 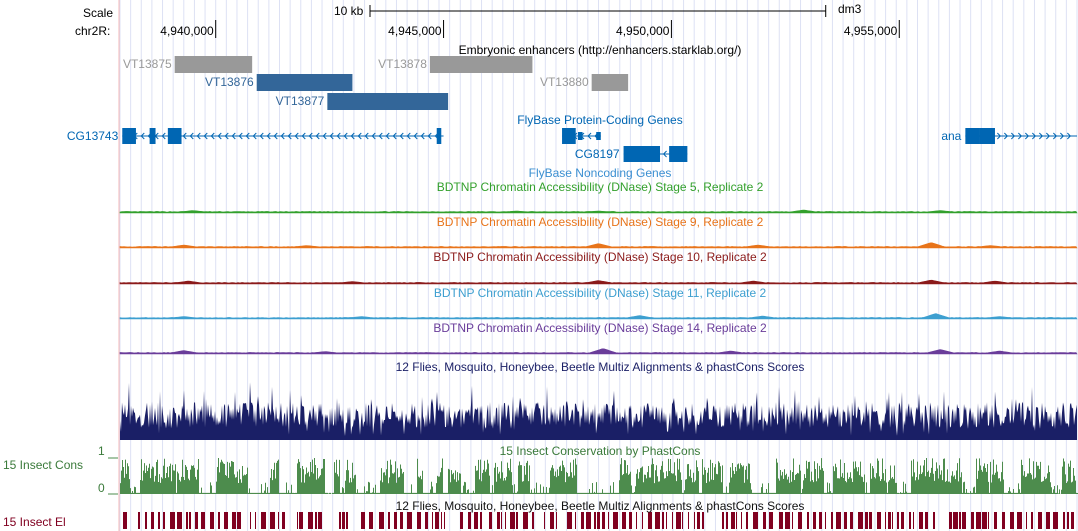 I want to click on enhancer-label: VT13878, so click(x=402, y=64).